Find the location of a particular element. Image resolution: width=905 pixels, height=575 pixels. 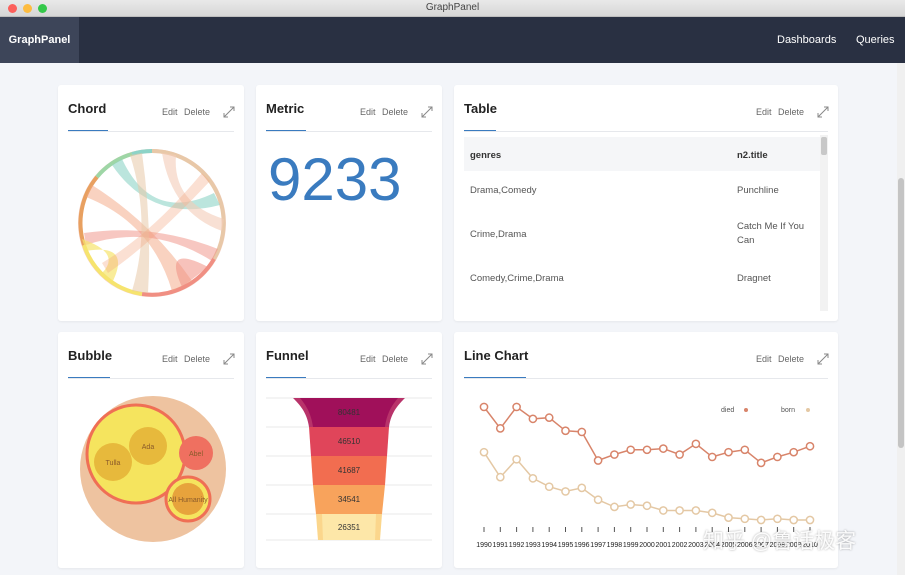

bubble-label: Ada is located at coordinates (148, 447).